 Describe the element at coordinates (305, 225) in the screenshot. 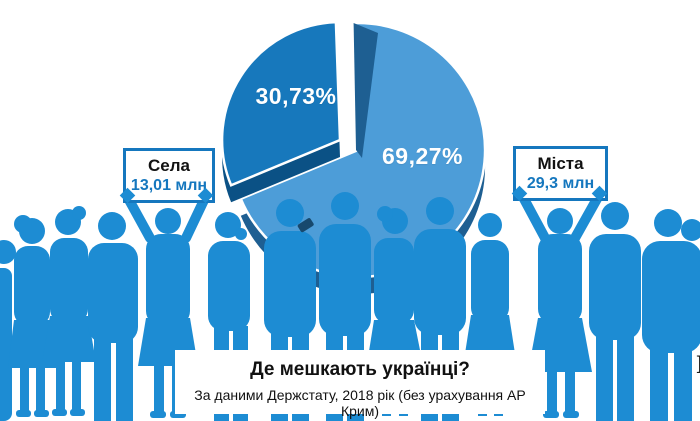

I see `phone-icon` at that location.